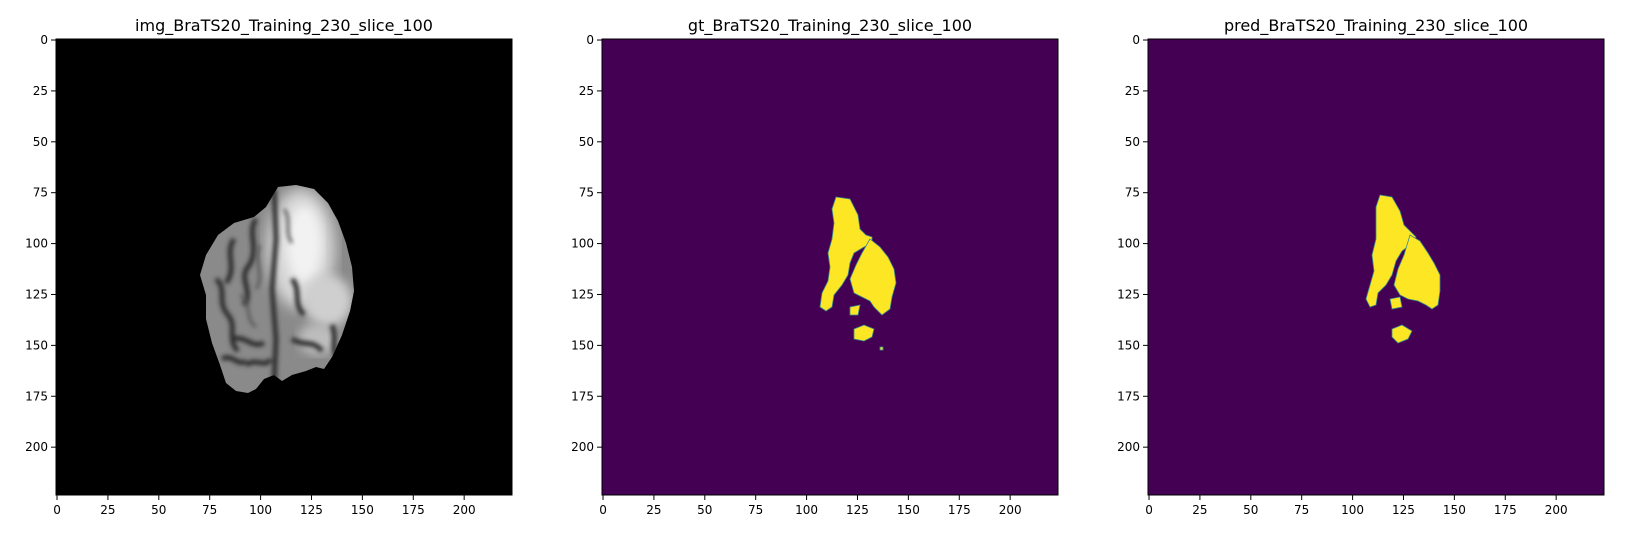 The width and height of the screenshot is (1626, 539). What do you see at coordinates (881, 348) in the screenshot?
I see `gt-mask-dot` at bounding box center [881, 348].